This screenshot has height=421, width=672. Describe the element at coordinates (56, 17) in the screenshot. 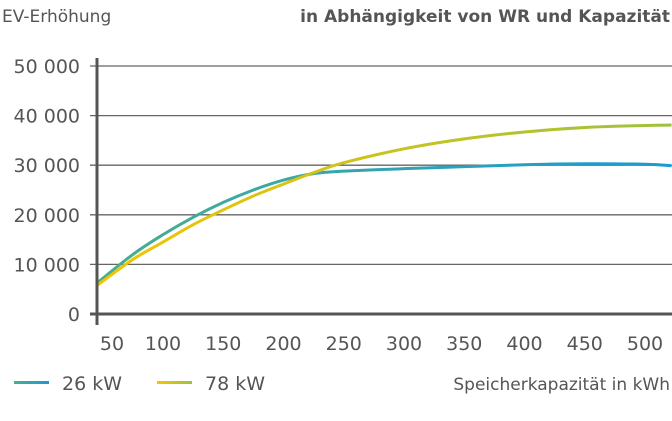

I see `y-axis-label: EV-Erhöhung` at that location.